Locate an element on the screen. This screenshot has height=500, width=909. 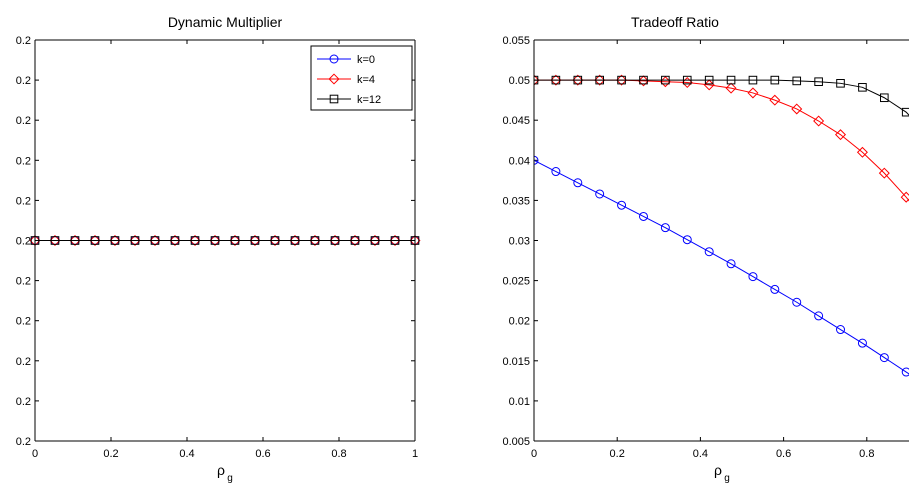
y-tick-label: 0.035 is located at coordinates (516, 201).